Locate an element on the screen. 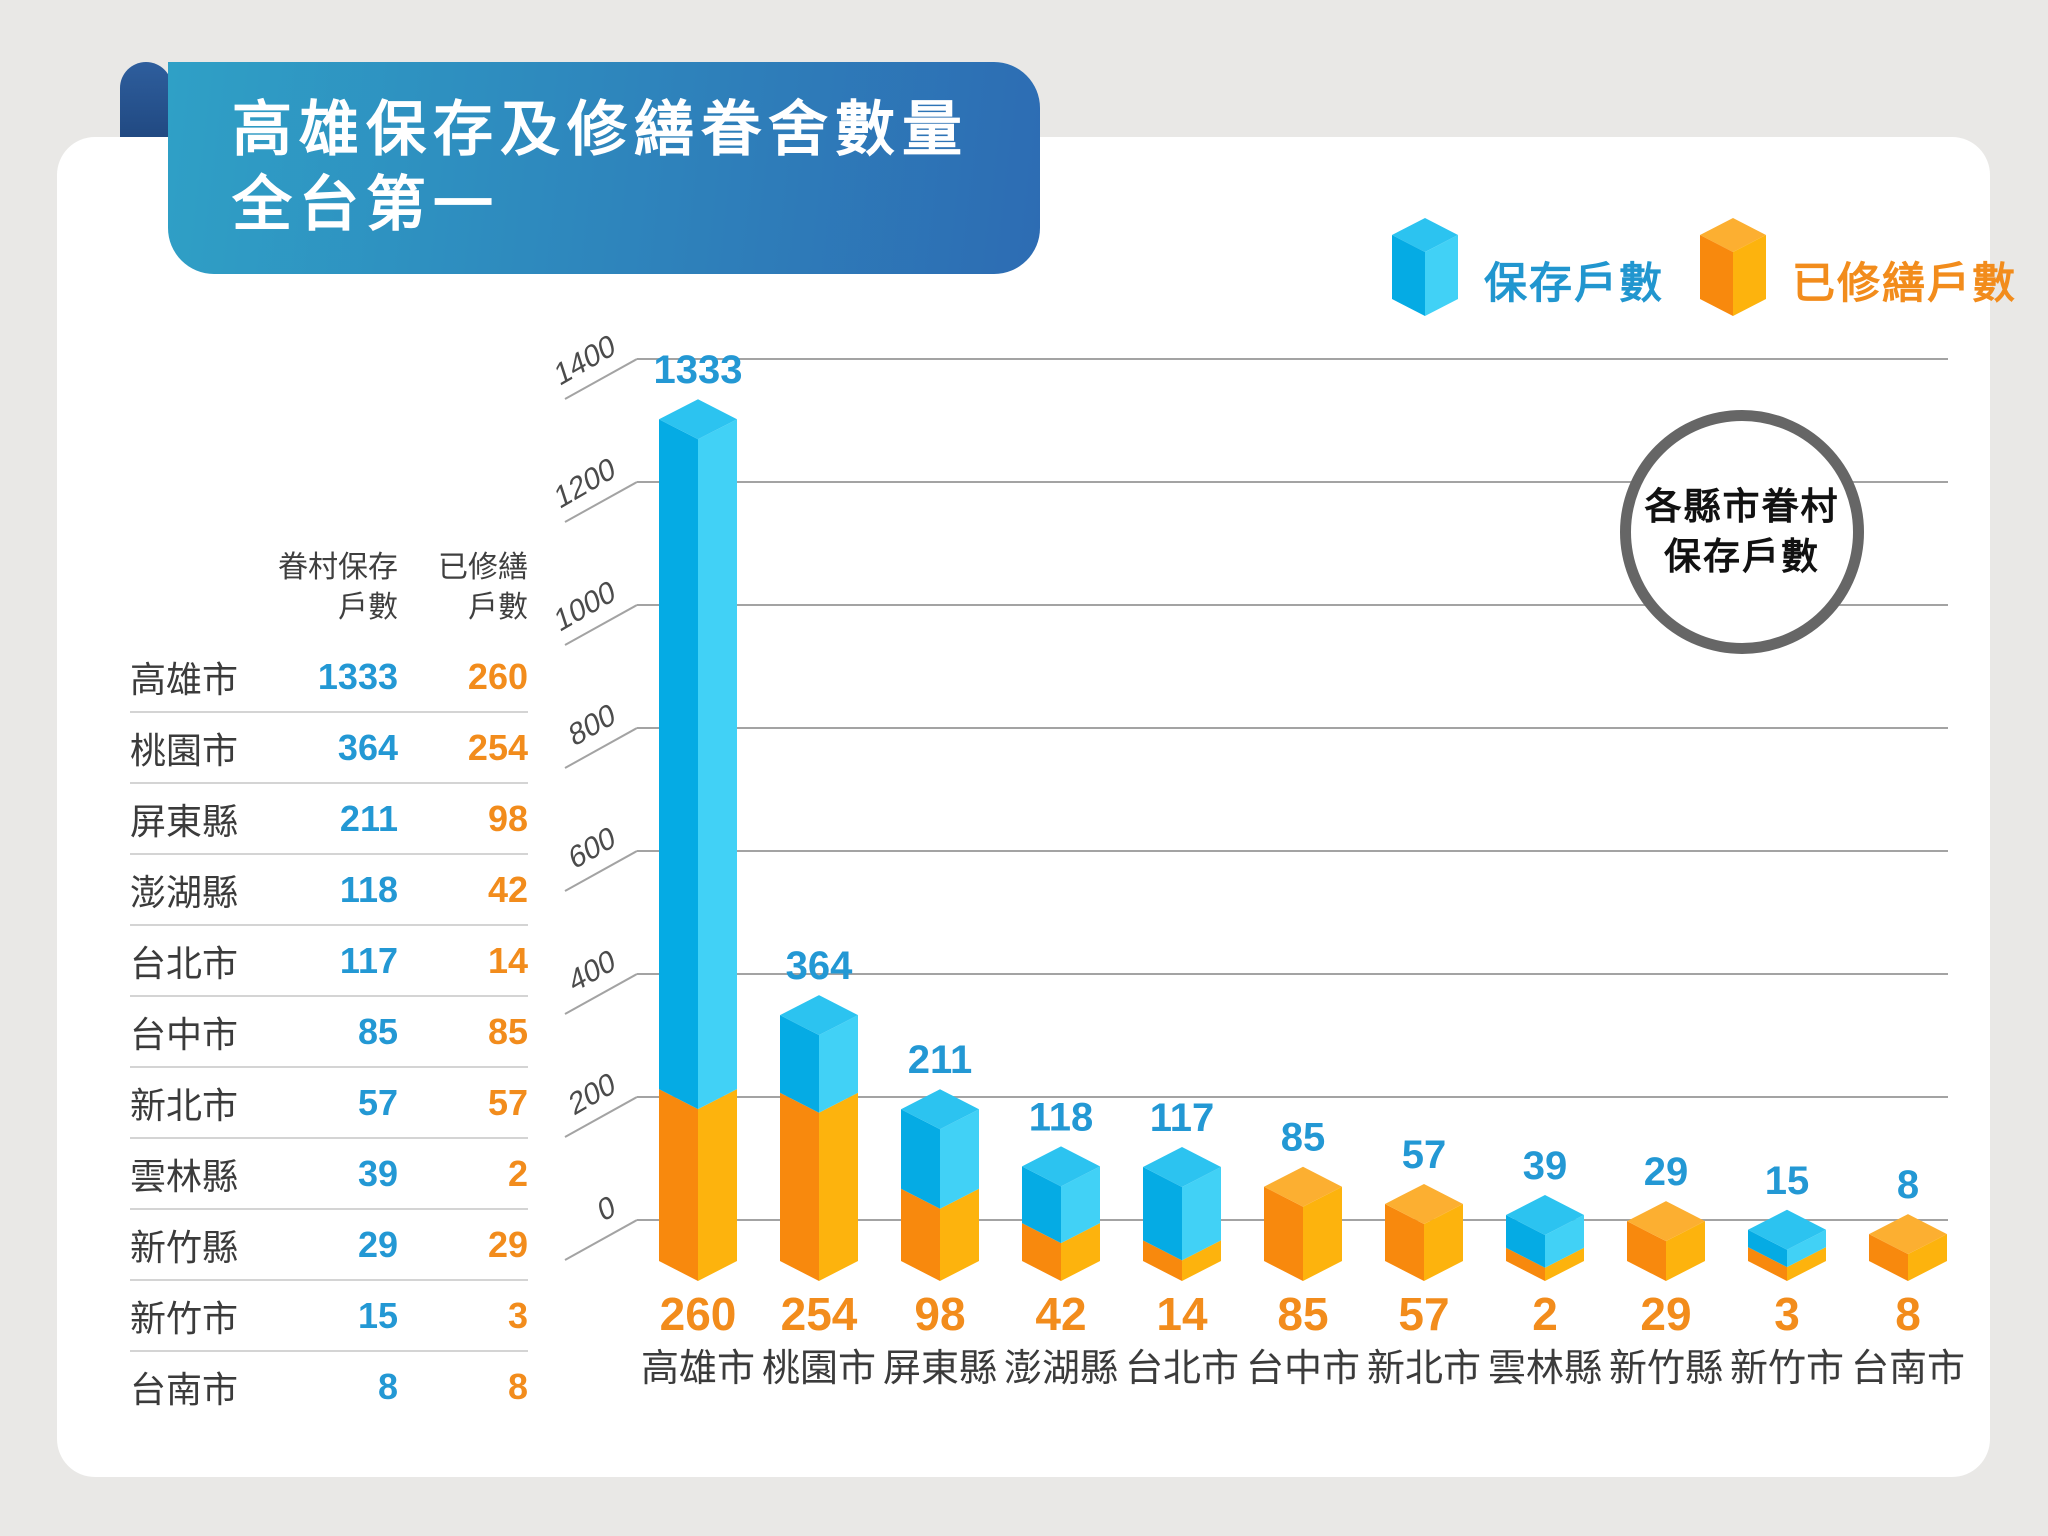 The width and height of the screenshot is (2048, 1536). table-city-name: 台北市 is located at coordinates (184, 963).